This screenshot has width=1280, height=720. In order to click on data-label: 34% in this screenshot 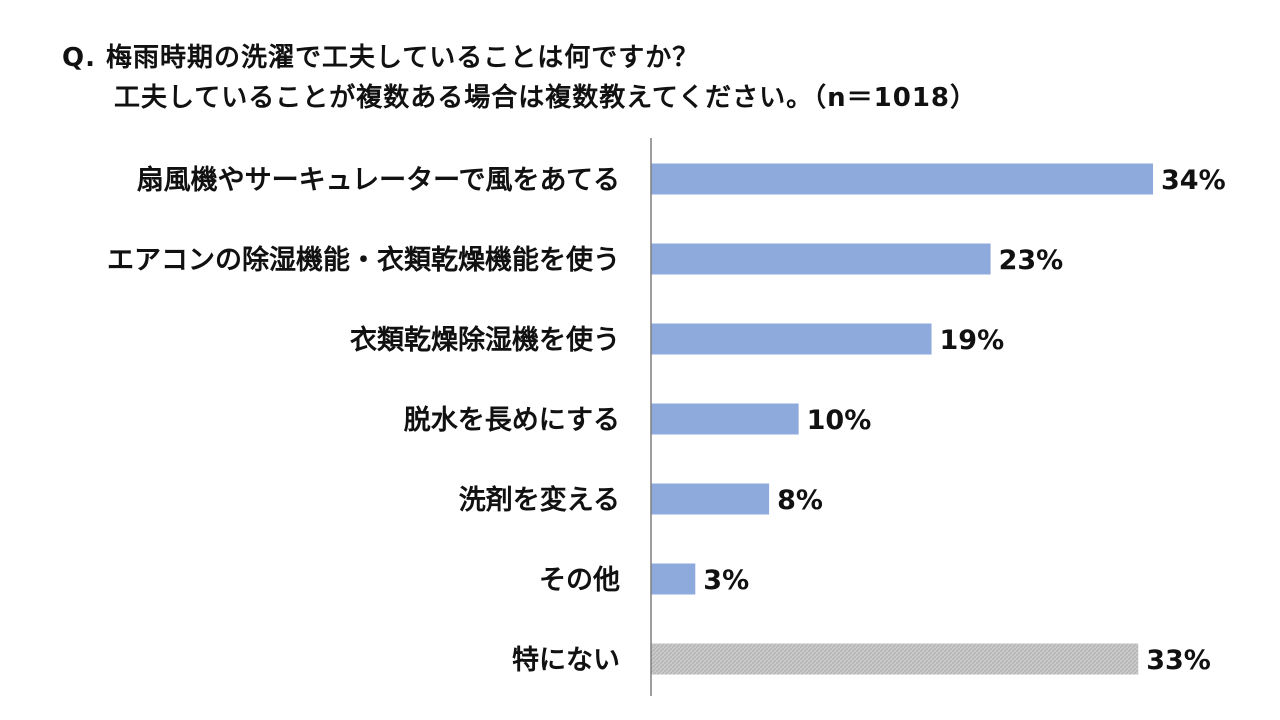, I will do `click(1193, 180)`.